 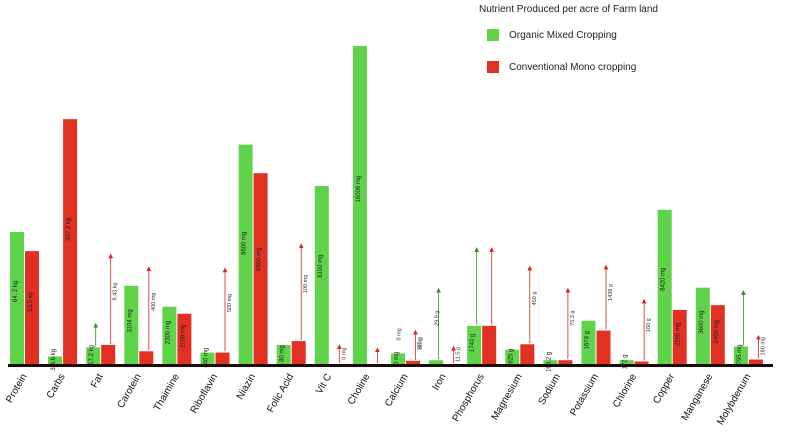 I want to click on bar-organic-mixed-cropping-carotein, so click(x=131, y=324).